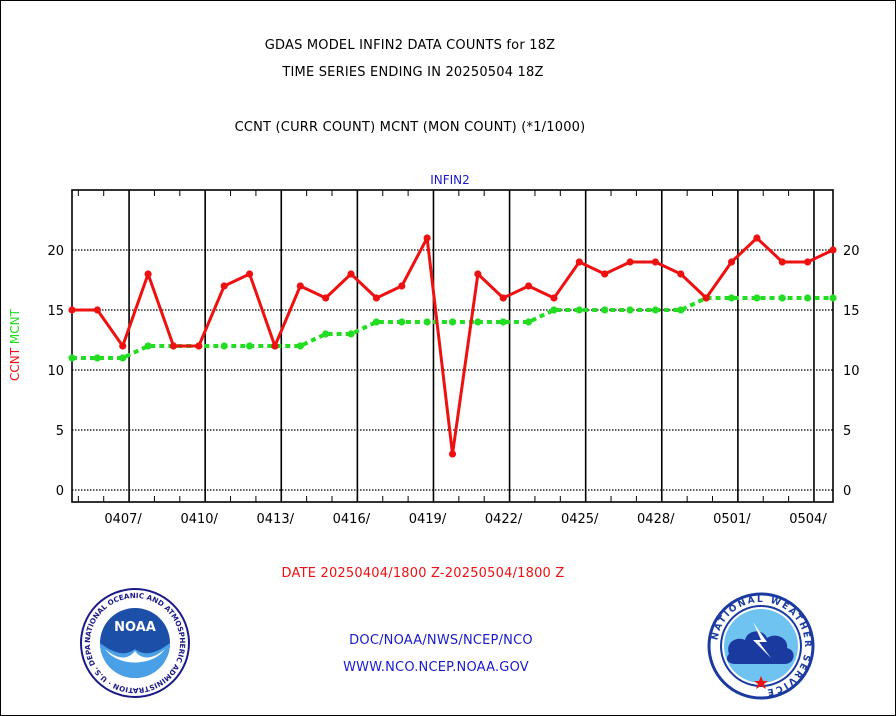 Image resolution: width=896 pixels, height=716 pixels. Describe the element at coordinates (436, 667) in the screenshot. I see `website-label: WWW.NCO.NCEP.NOAA.GOV` at that location.